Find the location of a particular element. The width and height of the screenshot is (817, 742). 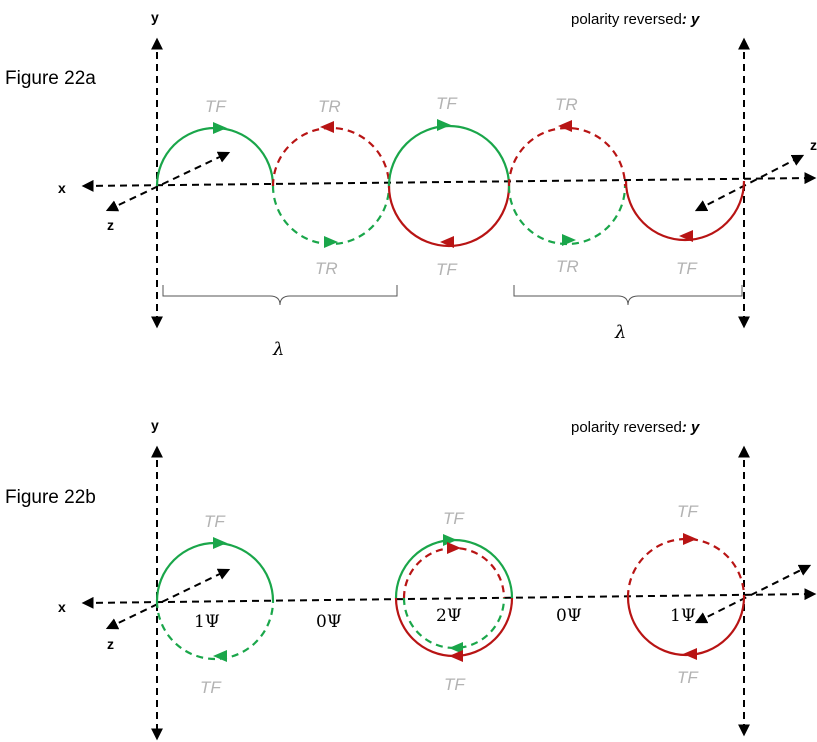

figure-22b-wave-green-solid is located at coordinates (215, 571).